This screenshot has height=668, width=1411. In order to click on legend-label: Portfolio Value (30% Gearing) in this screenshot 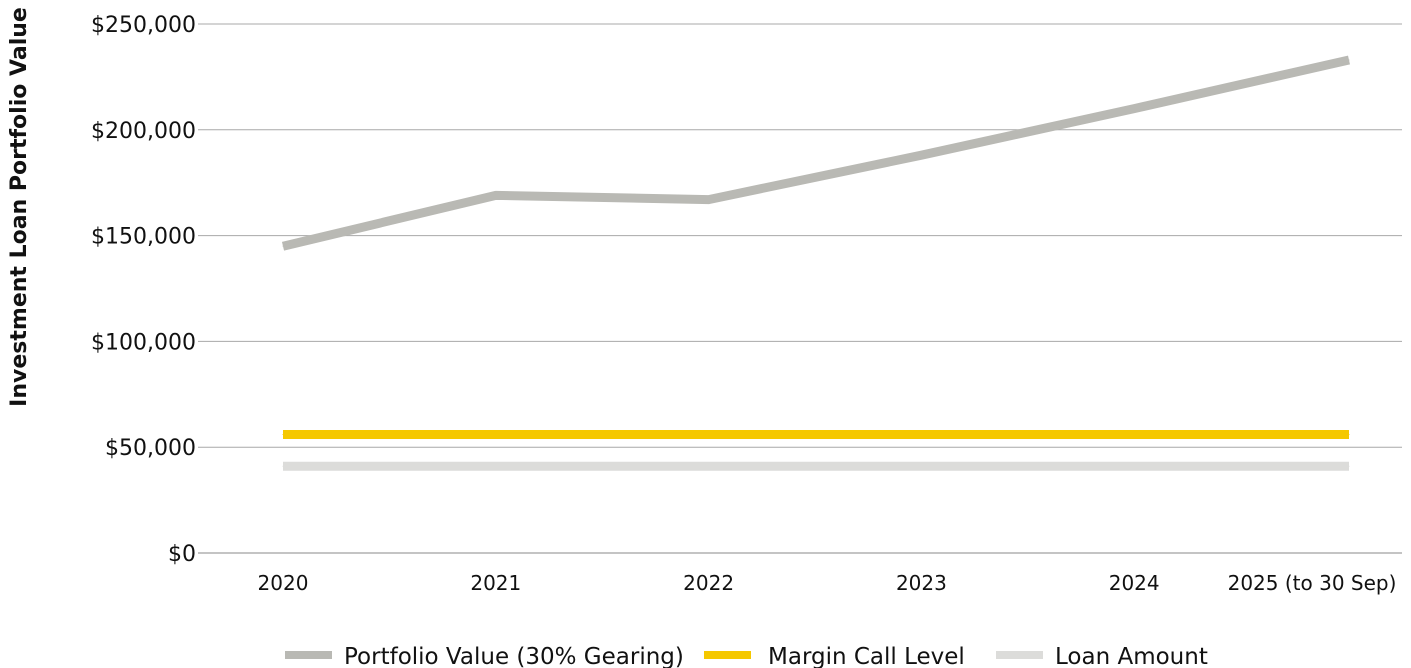, I will do `click(514, 656)`.